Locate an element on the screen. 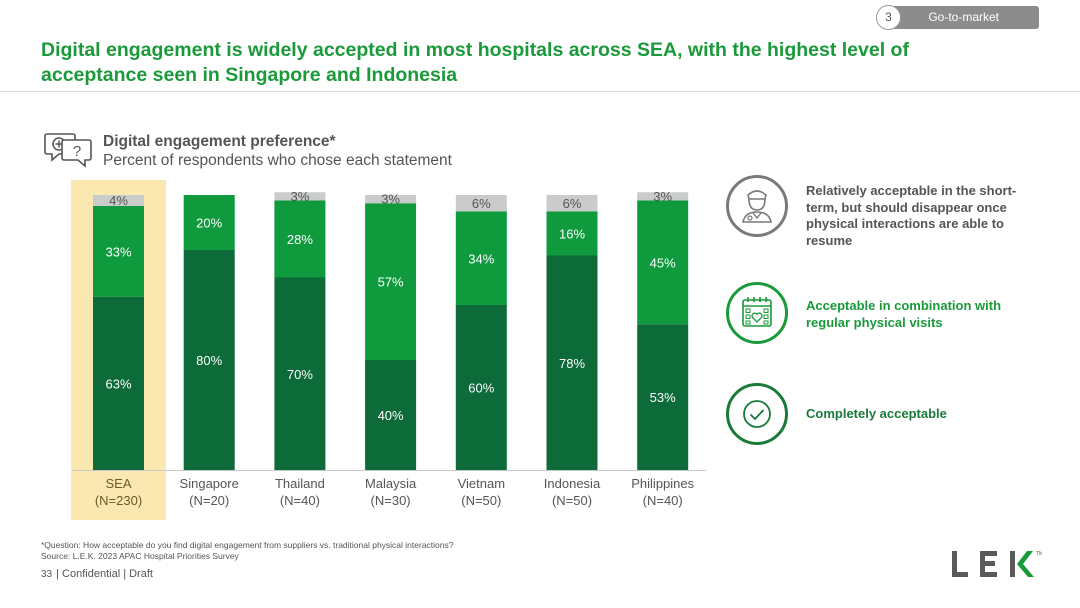 The height and width of the screenshot is (608, 1080). data-label: 4% is located at coordinates (118, 200).